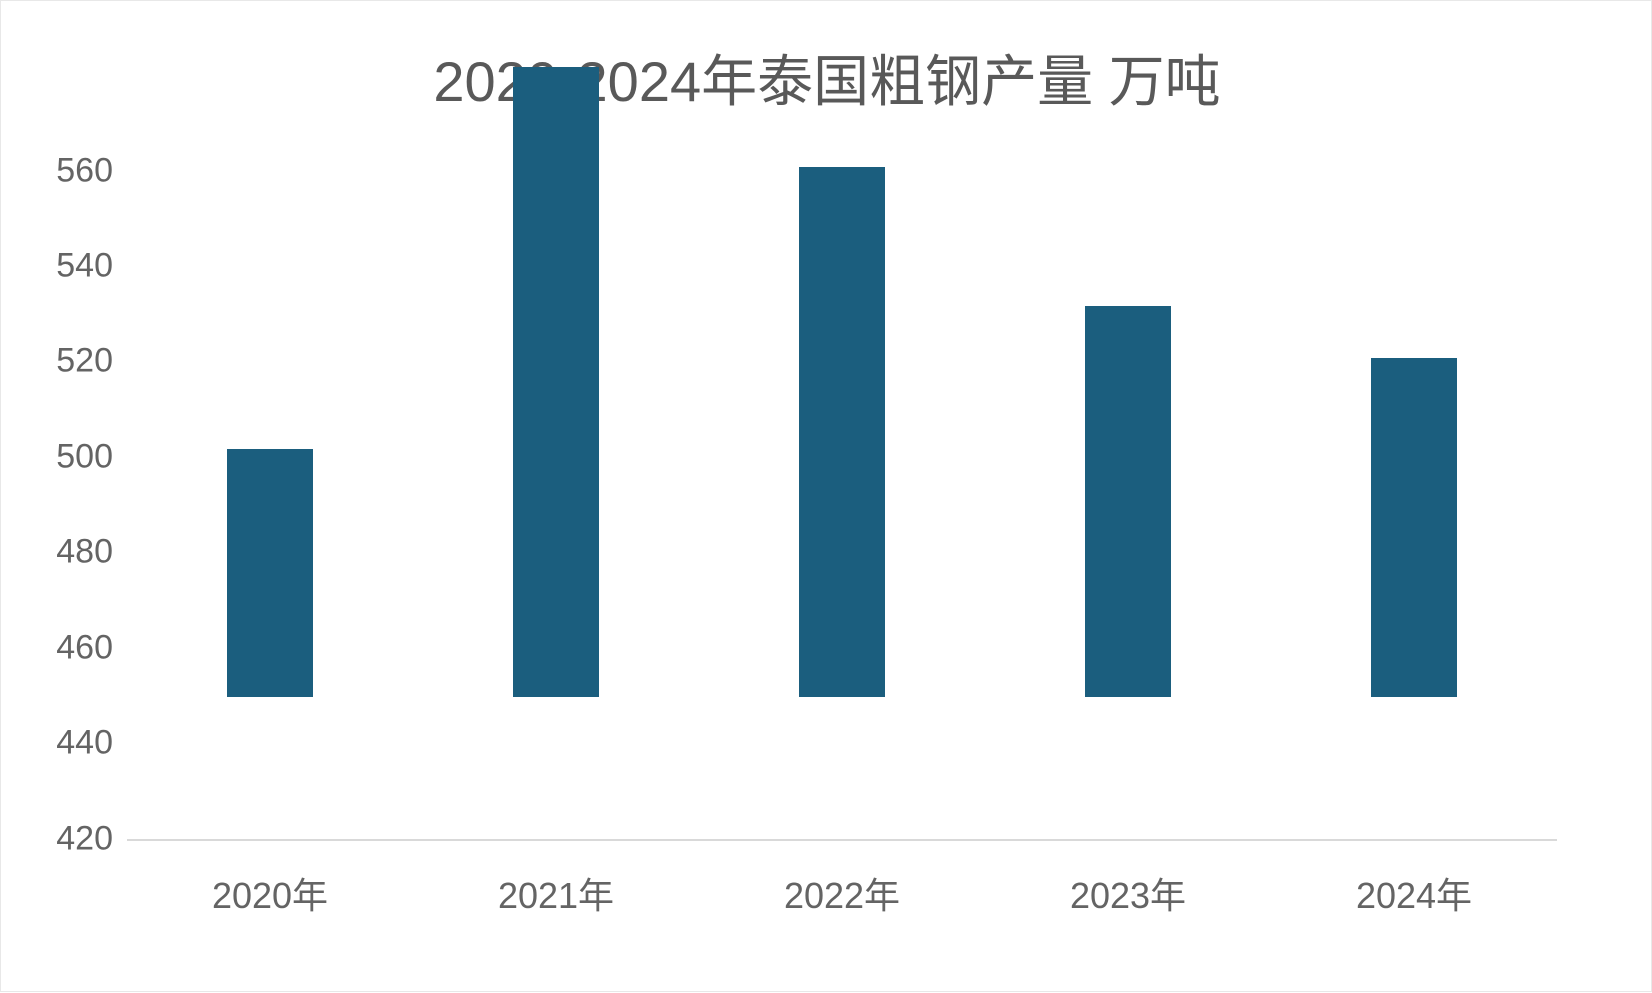 The image size is (1652, 993). I want to click on bar-2020, so click(270, 572).